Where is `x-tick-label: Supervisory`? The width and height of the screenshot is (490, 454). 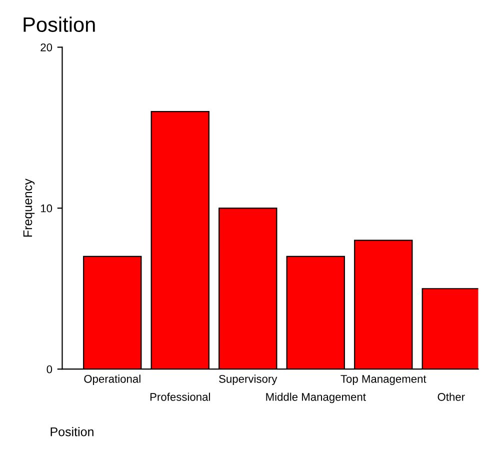 x-tick-label: Supervisory is located at coordinates (248, 380).